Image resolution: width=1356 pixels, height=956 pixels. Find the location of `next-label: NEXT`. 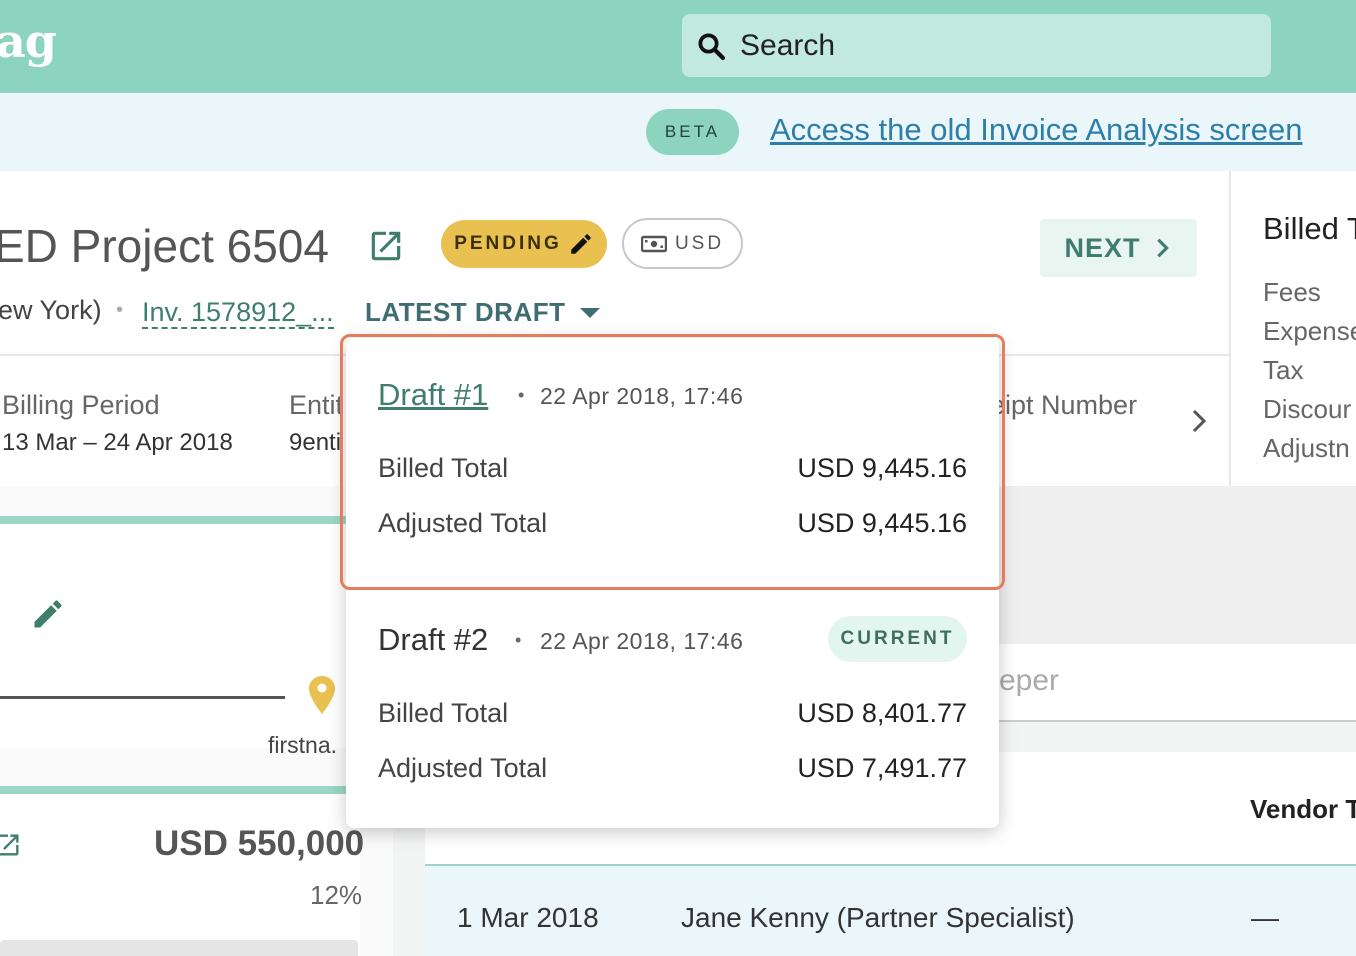

next-label: NEXT is located at coordinates (1102, 247).